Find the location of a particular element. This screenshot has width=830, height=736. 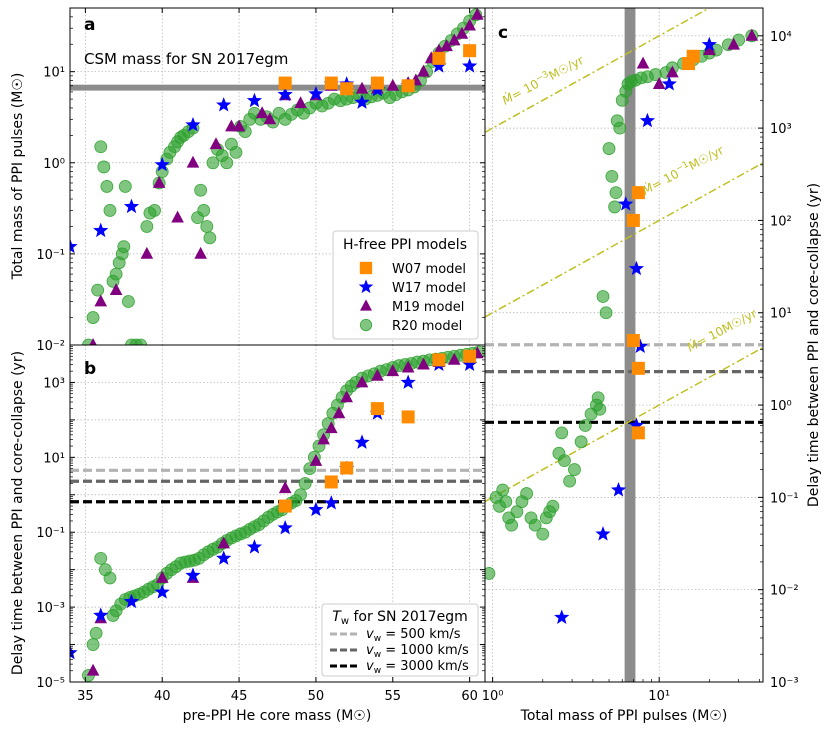

legend-entry-m19: M19 model is located at coordinates (428, 307).